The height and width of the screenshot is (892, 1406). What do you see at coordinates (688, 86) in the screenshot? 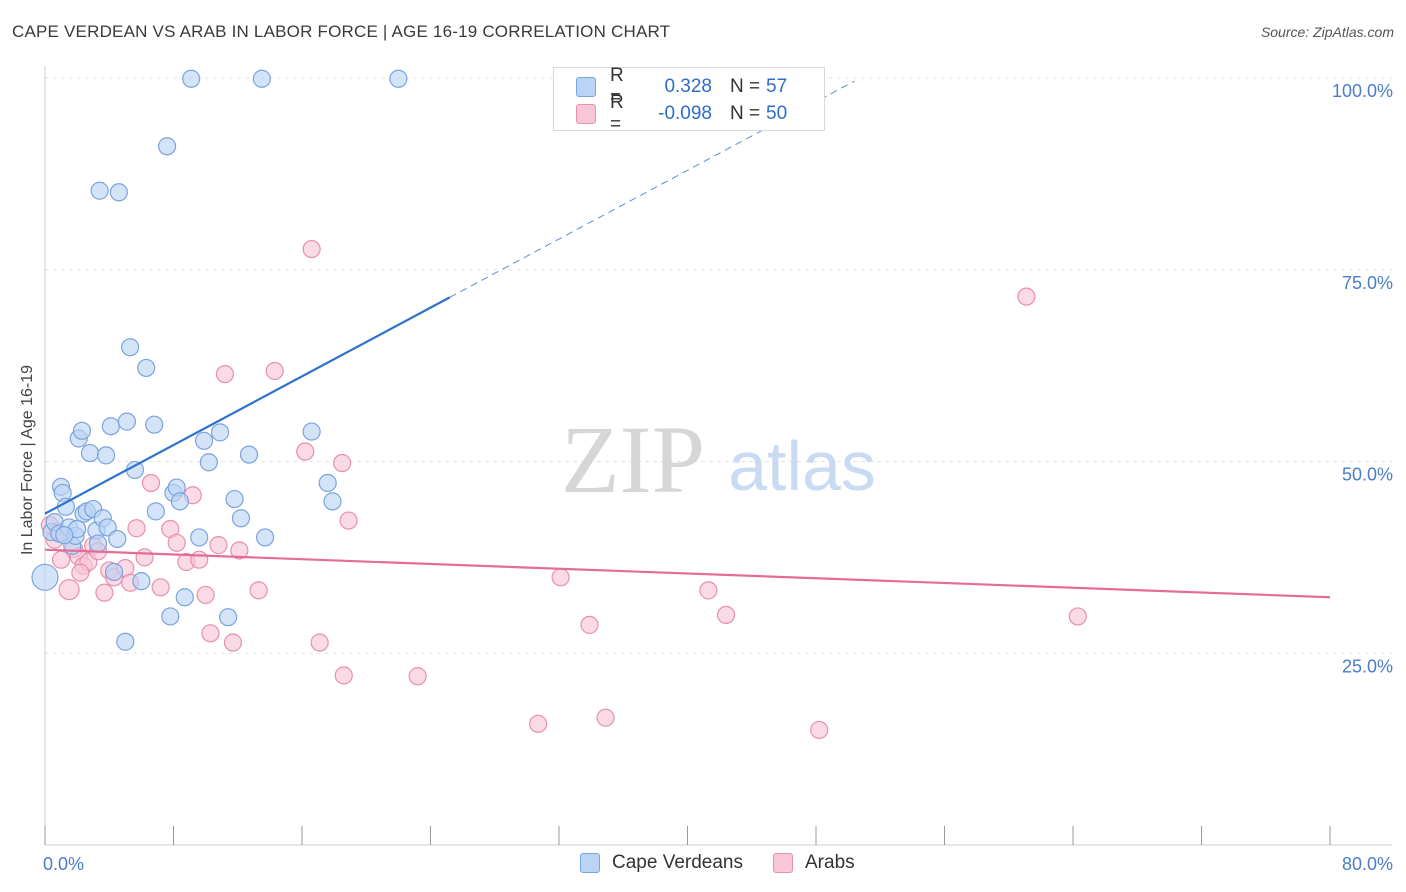
I see `legend-r-value: 0.328` at bounding box center [688, 86].